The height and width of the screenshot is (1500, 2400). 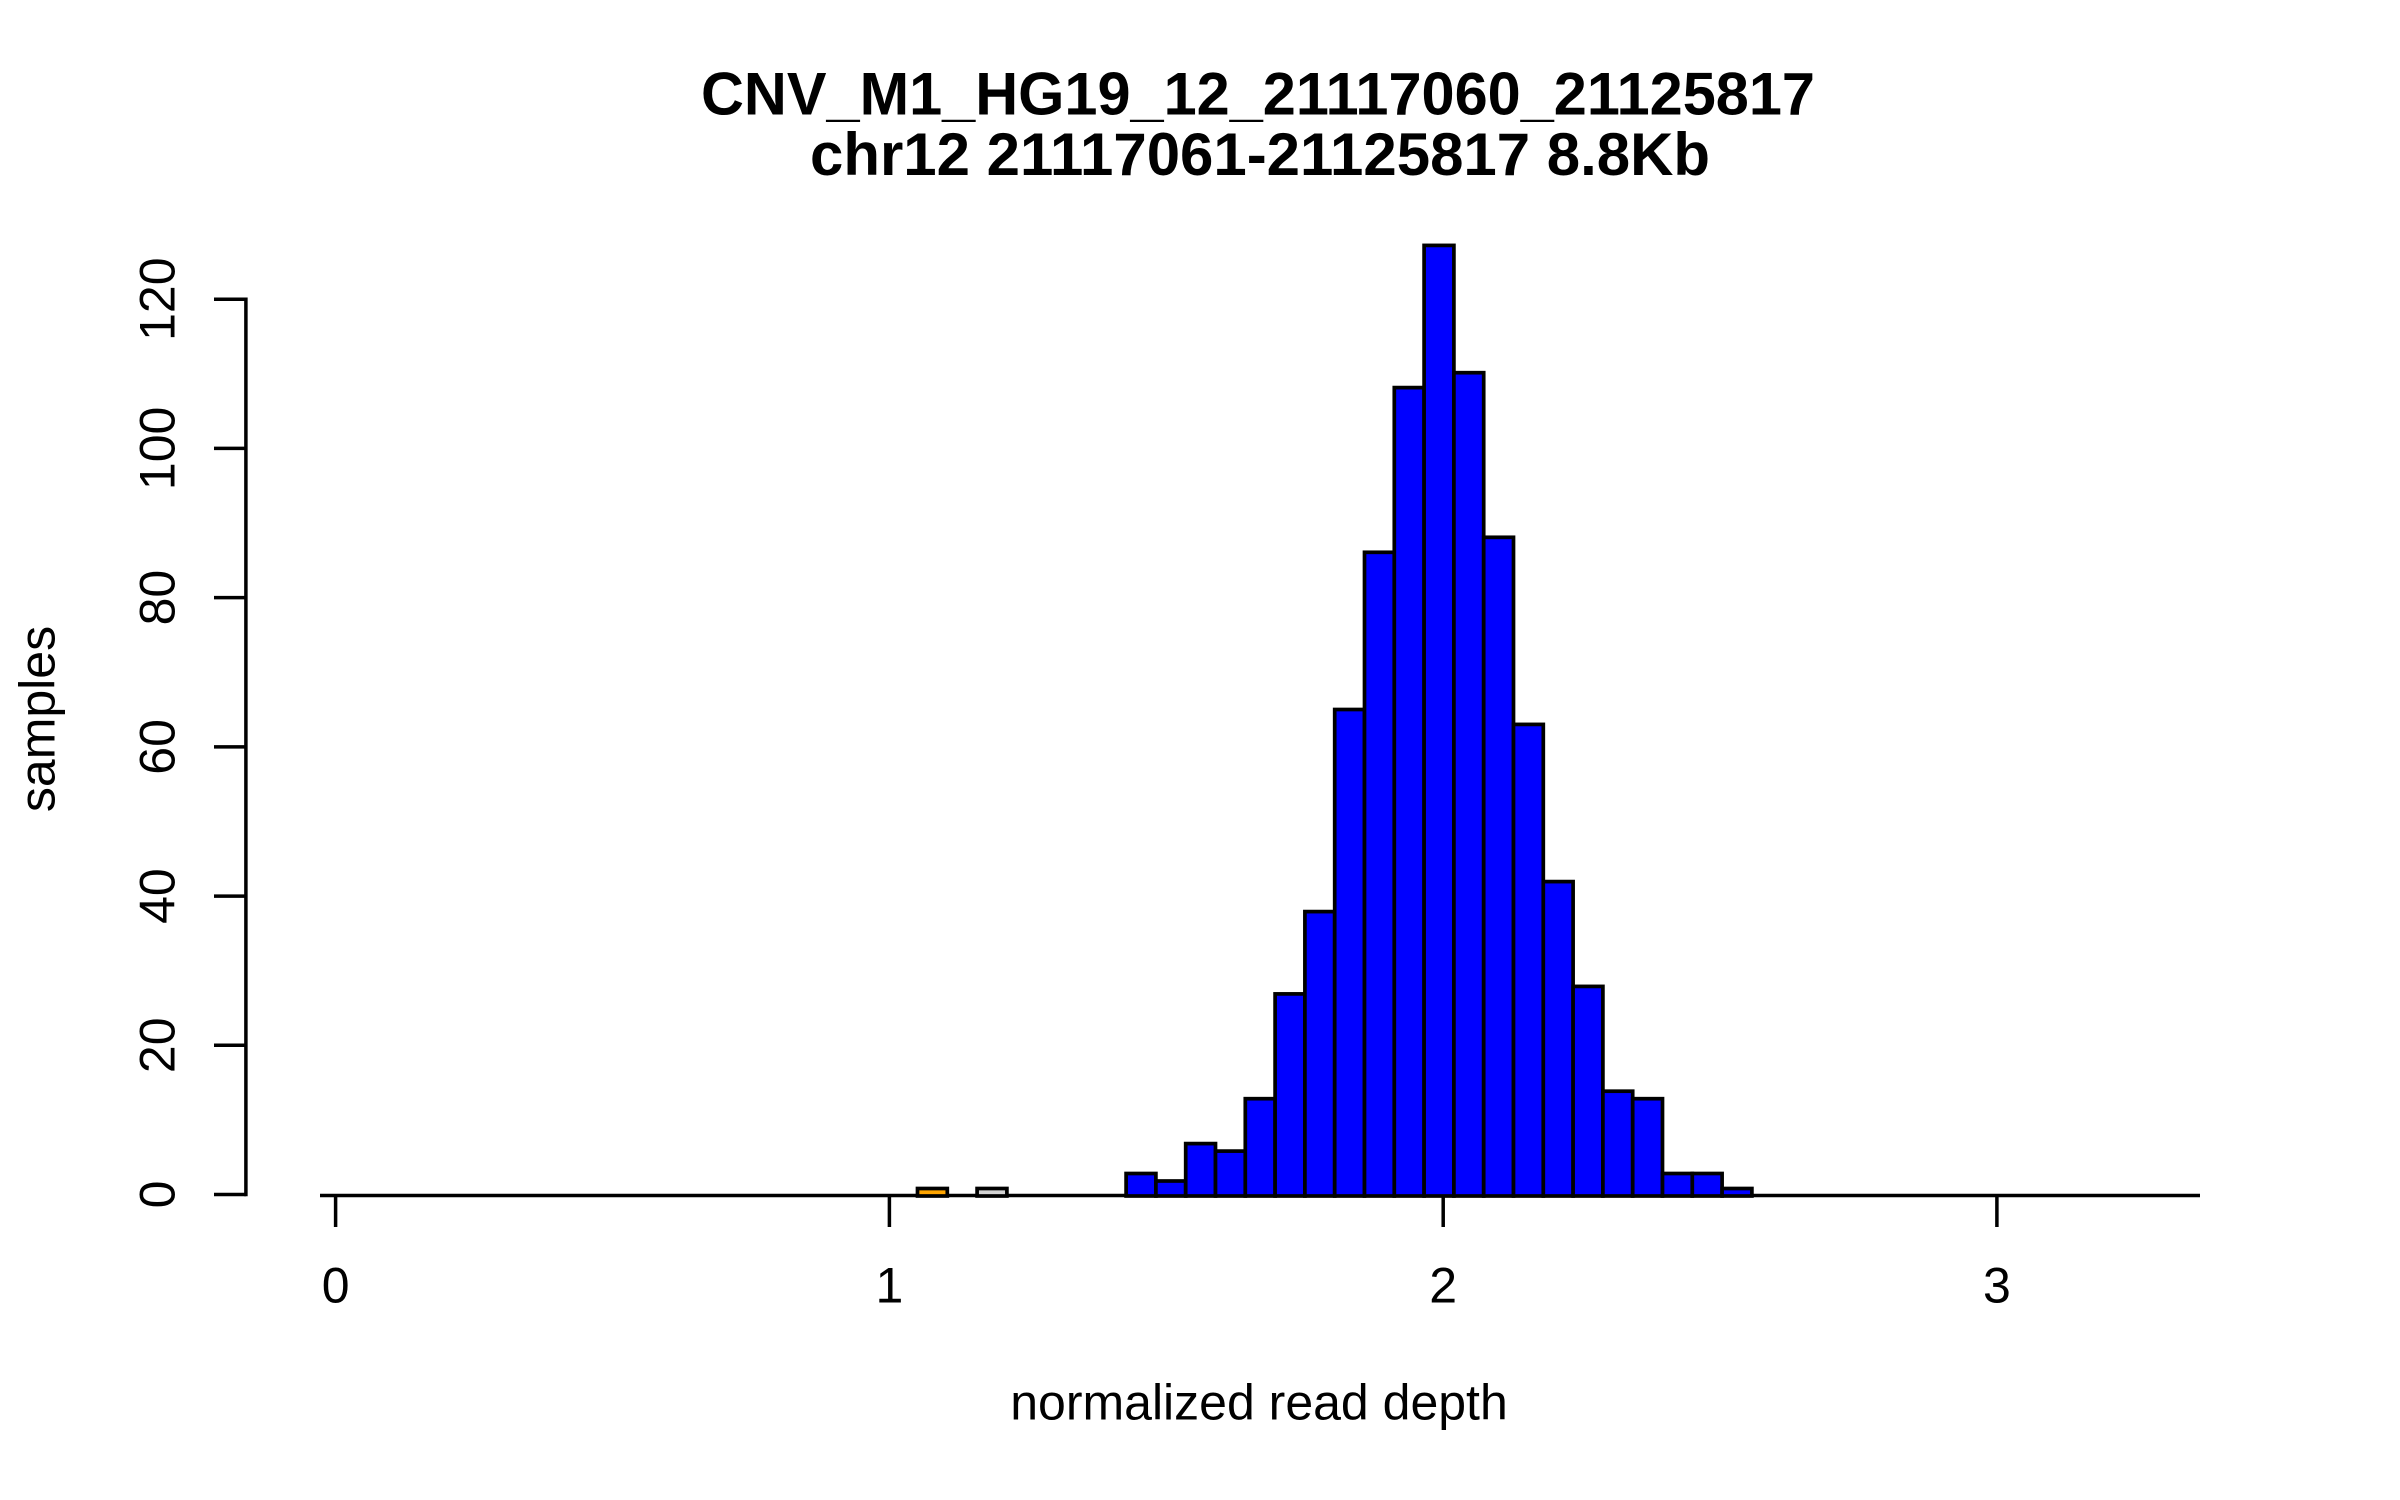 I want to click on svg-text:CNV_M1_HG19_12_21117060_211258: CNV_M1_HG19_12_21117060_21125817, so click(x=1258, y=94).